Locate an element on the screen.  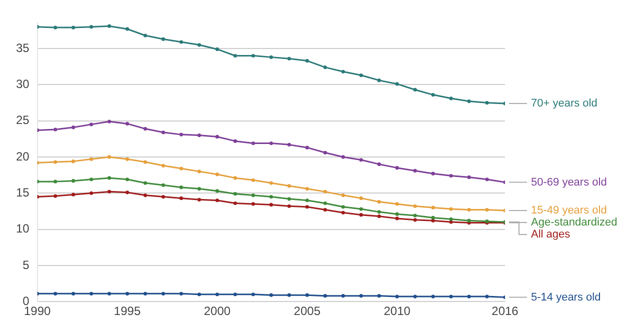
y-tick-label: 20 is located at coordinates (23, 156).